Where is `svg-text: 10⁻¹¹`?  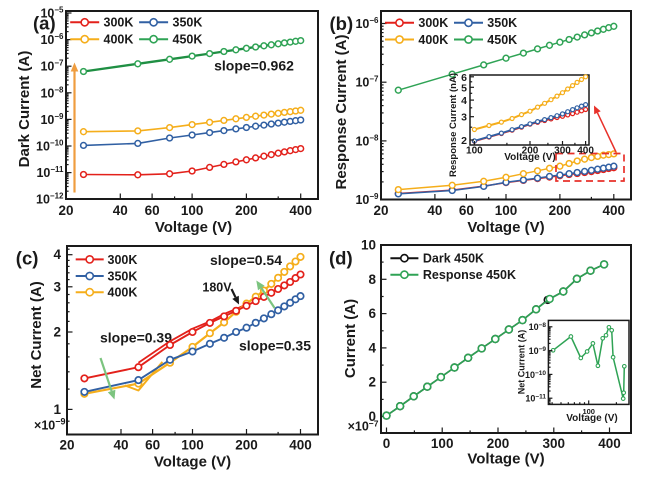
svg-text: 10⁻¹¹ is located at coordinates (535, 399).